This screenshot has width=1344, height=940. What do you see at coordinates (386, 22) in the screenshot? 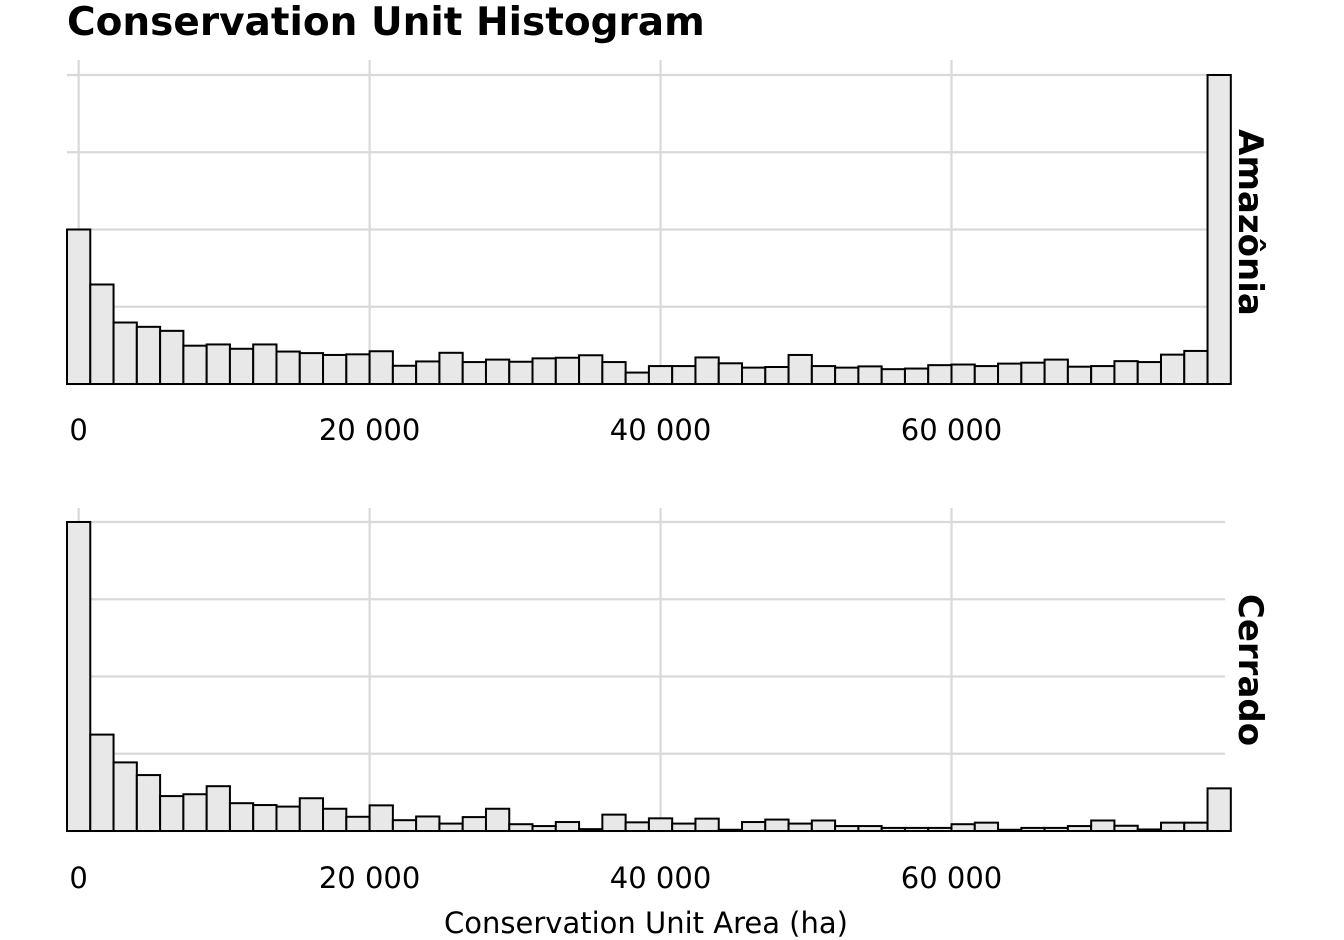
I see `chart-title: Conservation Unit Histogram` at bounding box center [386, 22].